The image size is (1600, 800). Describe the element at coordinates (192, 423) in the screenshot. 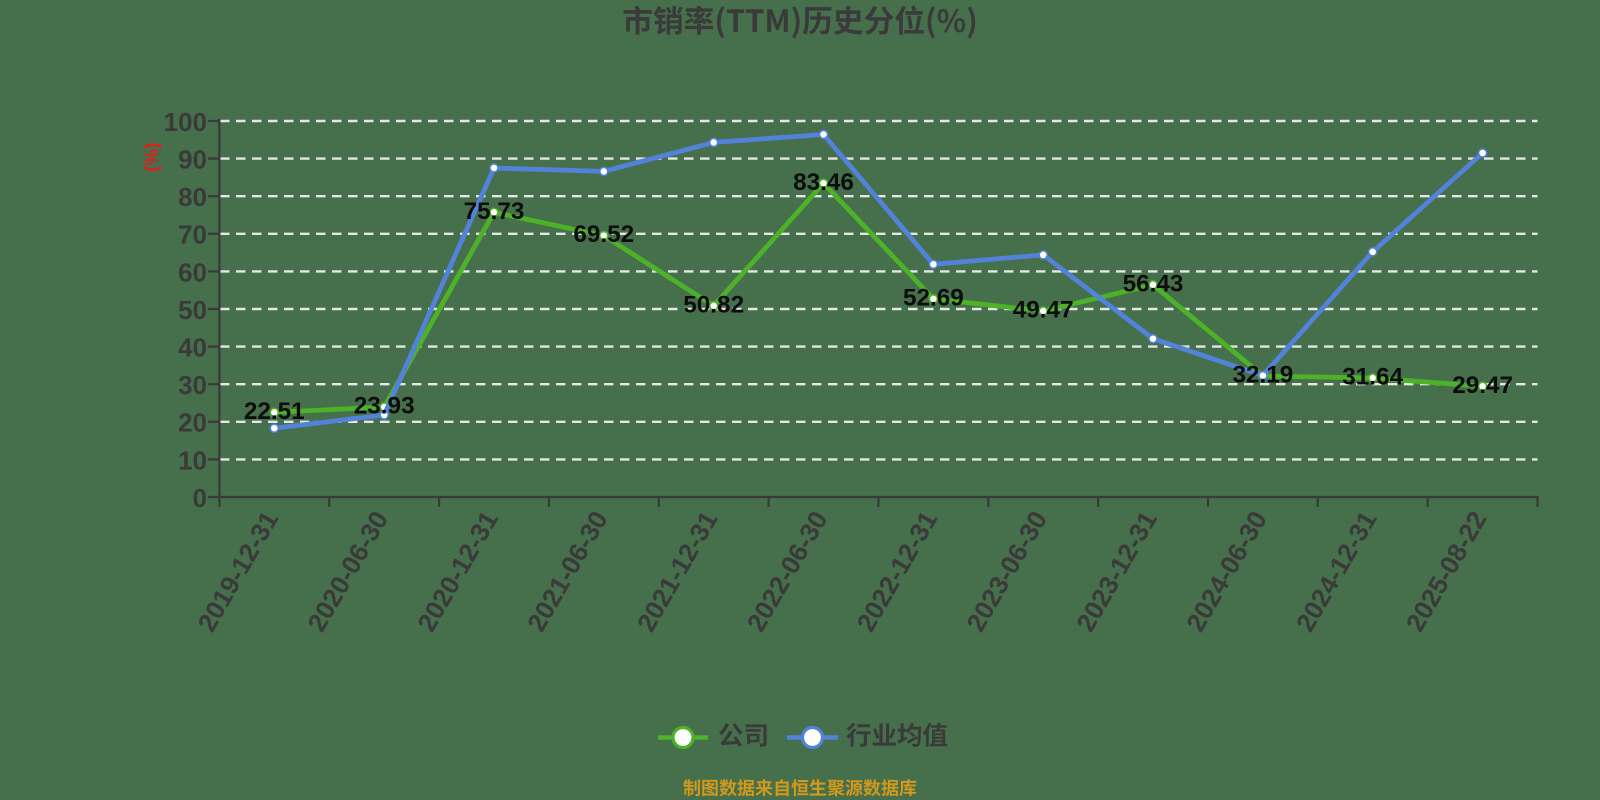

I see `svg-text: 20` at that location.